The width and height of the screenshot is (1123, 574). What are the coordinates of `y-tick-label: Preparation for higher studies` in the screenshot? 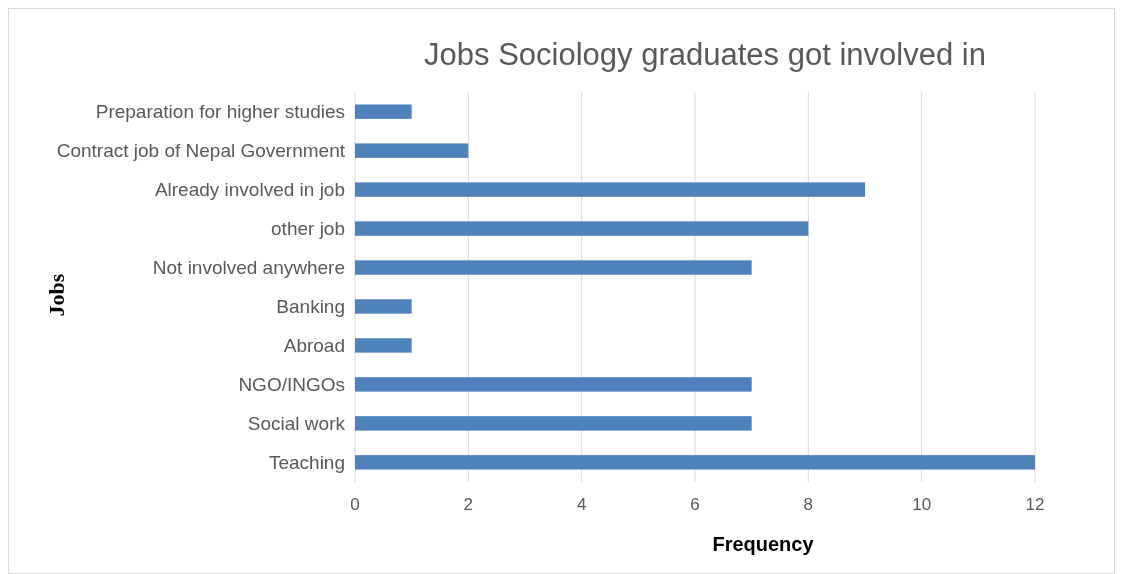 It's located at (220, 112).